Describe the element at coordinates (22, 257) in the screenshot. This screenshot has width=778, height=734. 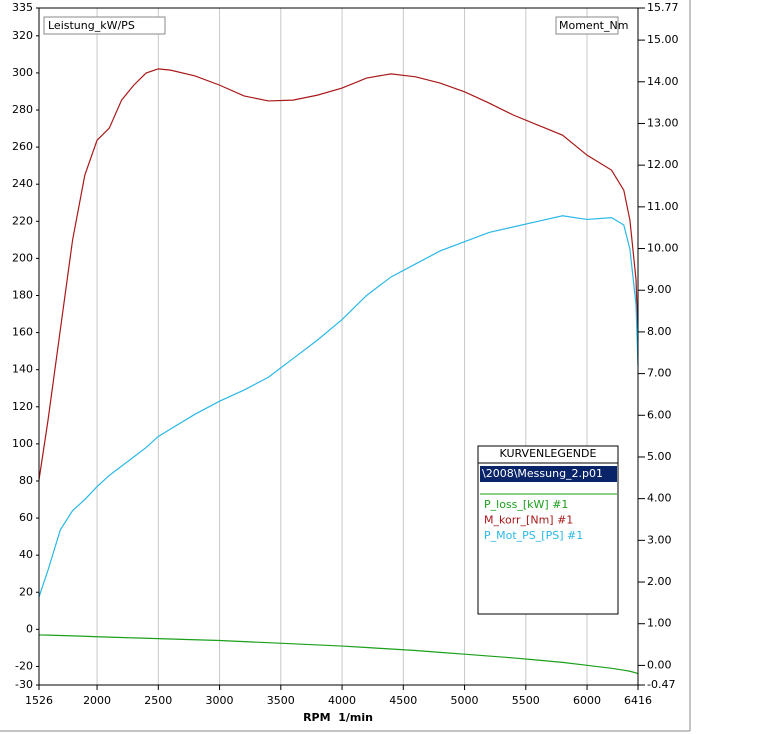
I see `y-tick-label: 200` at that location.